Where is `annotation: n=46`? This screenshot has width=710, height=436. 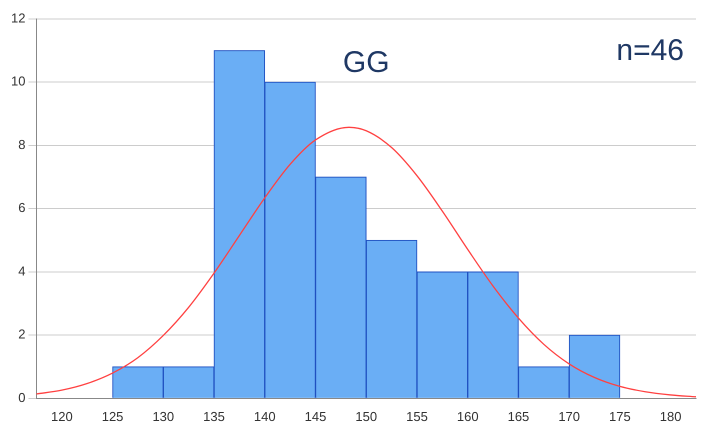
annotation: n=46 is located at coordinates (650, 51).